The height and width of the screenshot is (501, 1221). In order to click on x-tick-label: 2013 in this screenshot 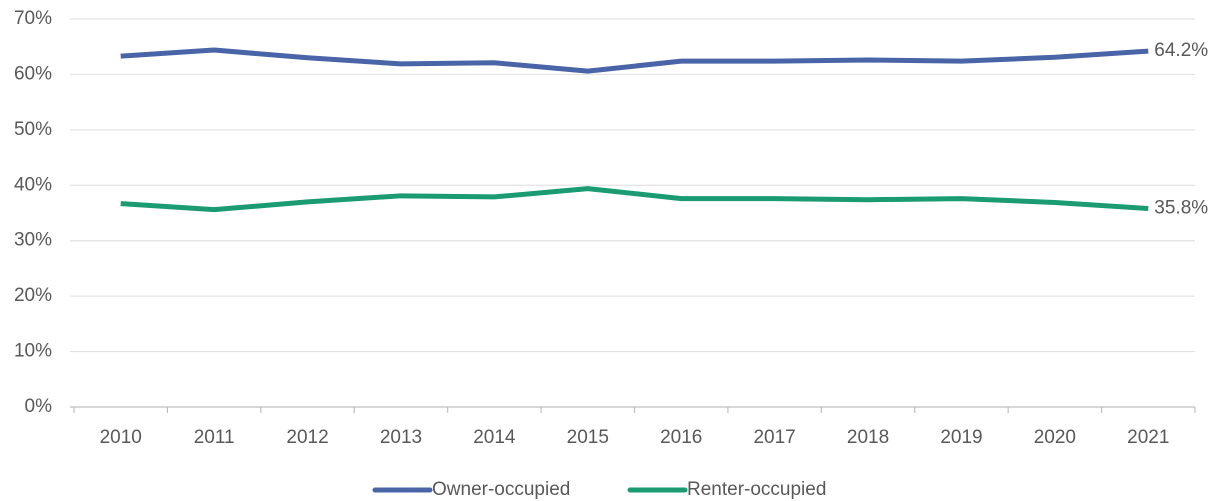, I will do `click(401, 437)`.